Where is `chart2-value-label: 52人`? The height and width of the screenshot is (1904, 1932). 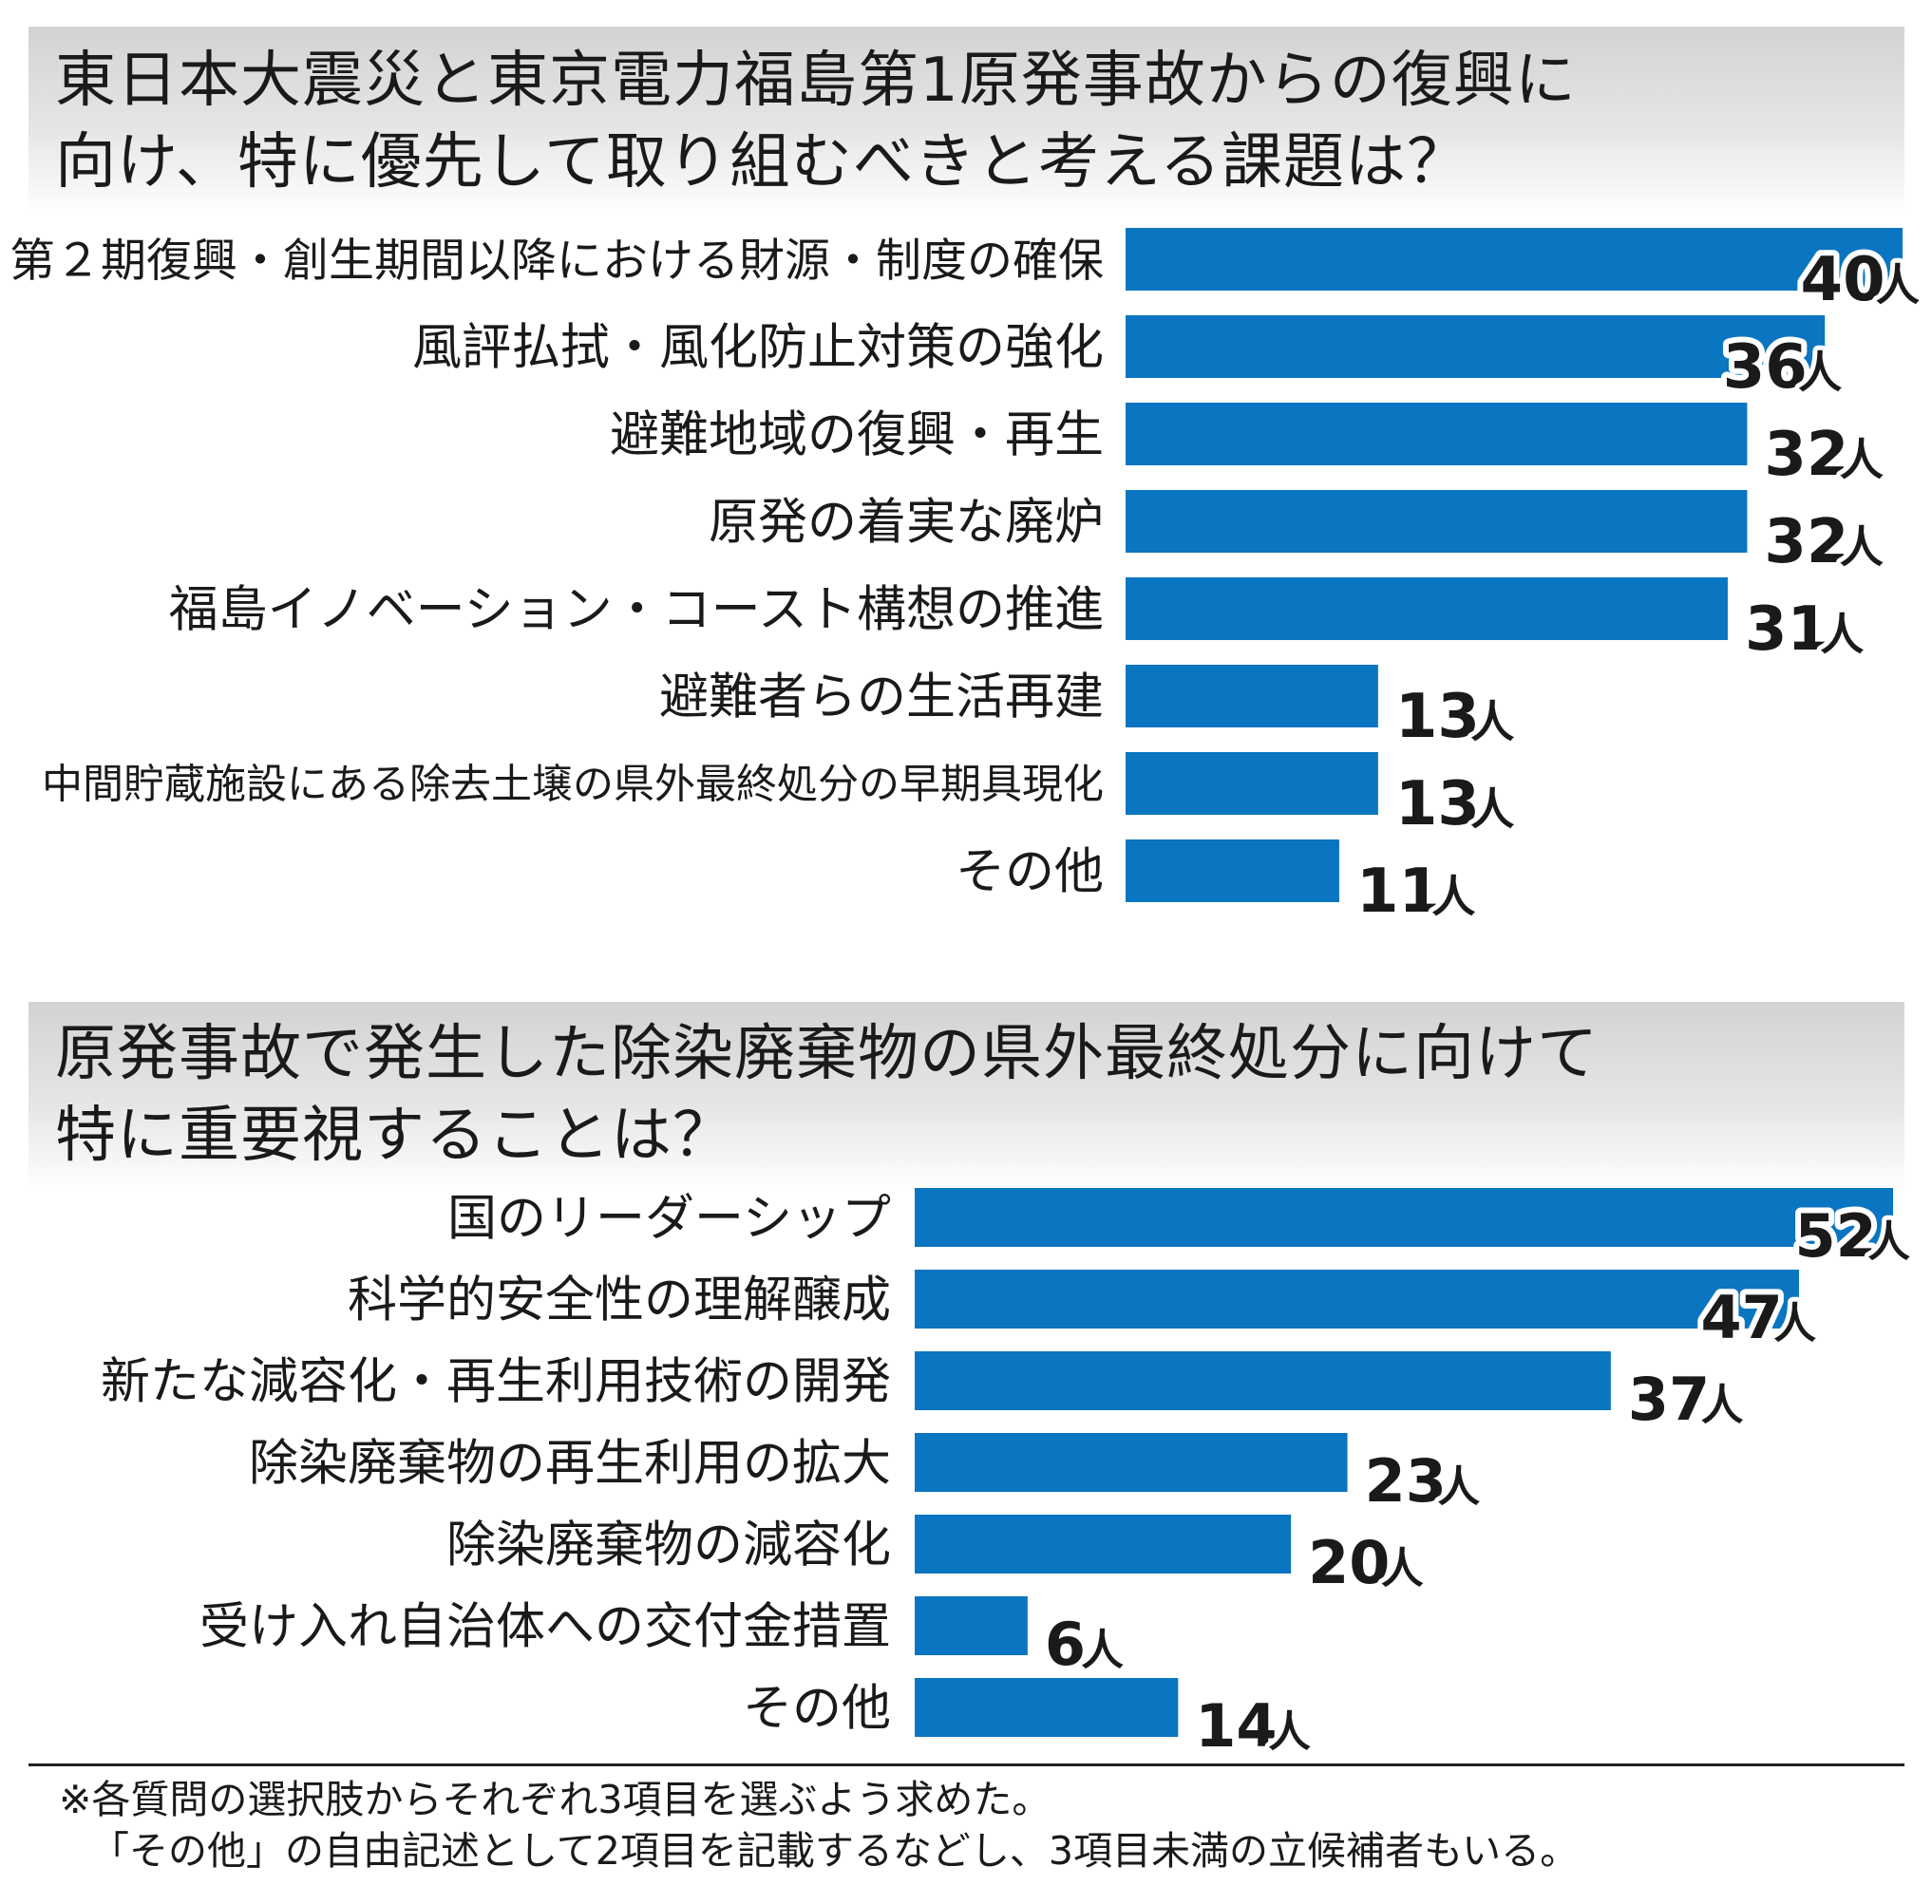 chart2-value-label: 52人 is located at coordinates (1852, 1236).